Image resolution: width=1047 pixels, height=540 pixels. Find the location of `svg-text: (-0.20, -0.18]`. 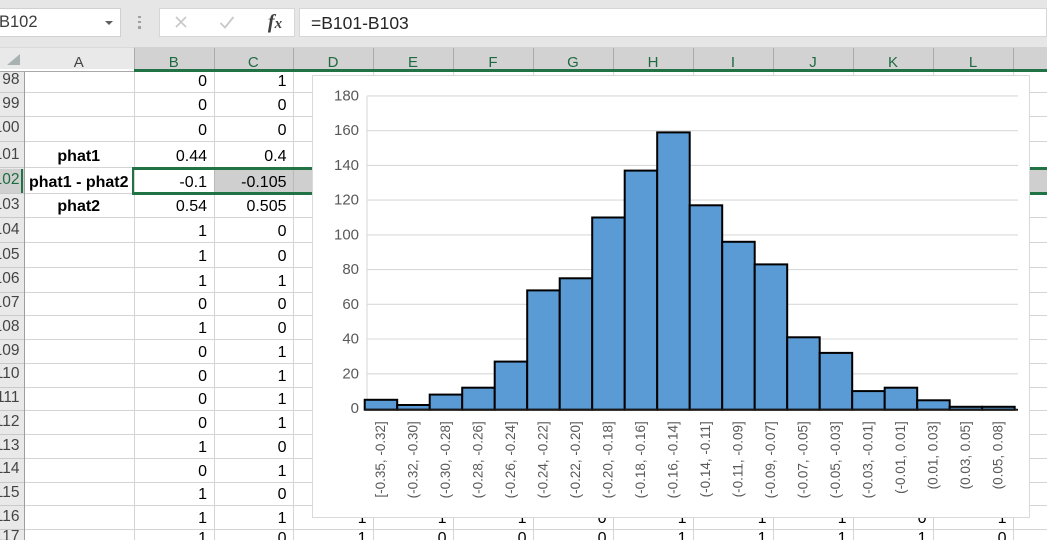

svg-text: (-0.20, -0.18] is located at coordinates (607, 459).